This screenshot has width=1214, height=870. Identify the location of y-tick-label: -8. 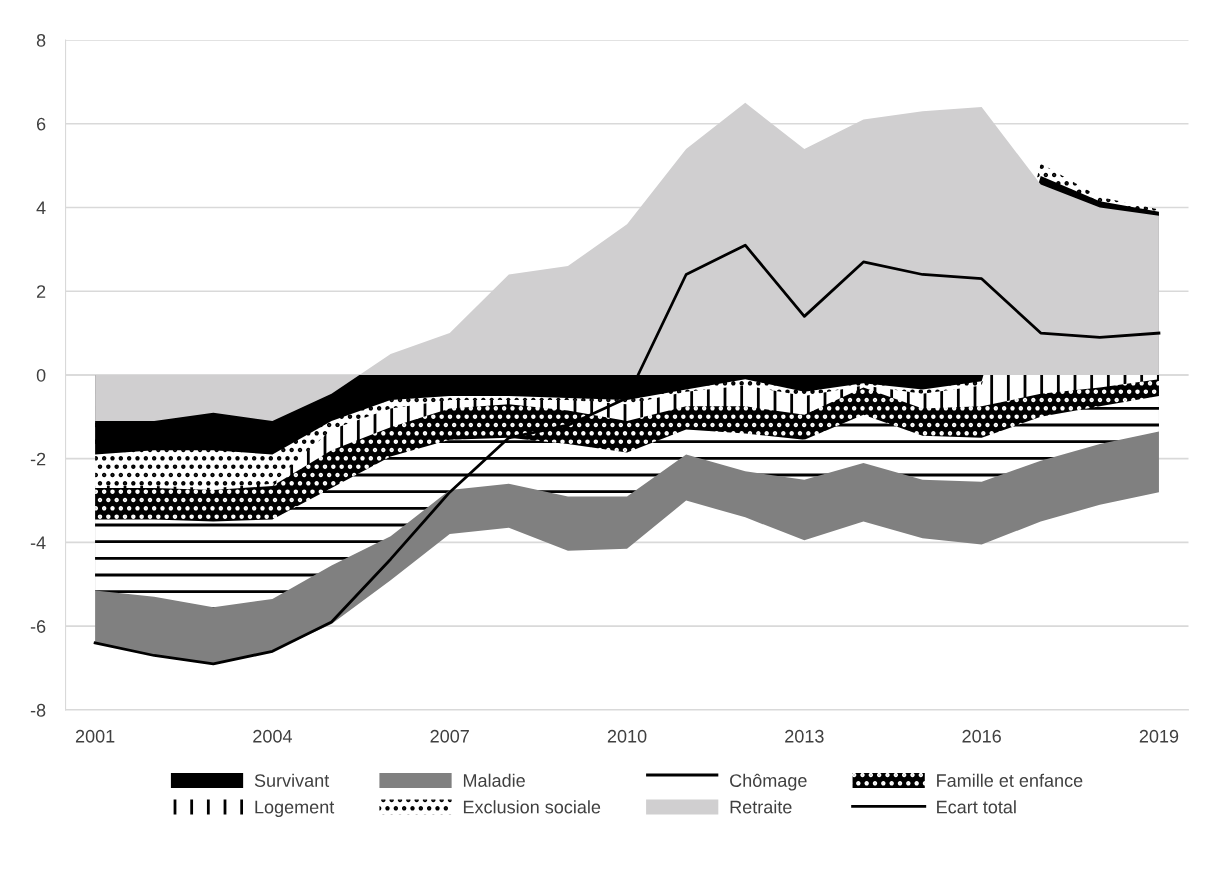
(38, 710).